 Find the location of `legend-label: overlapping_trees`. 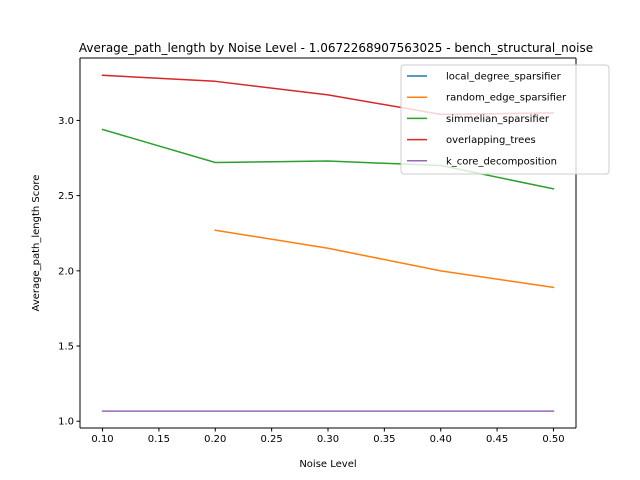

legend-label: overlapping_trees is located at coordinates (491, 140).